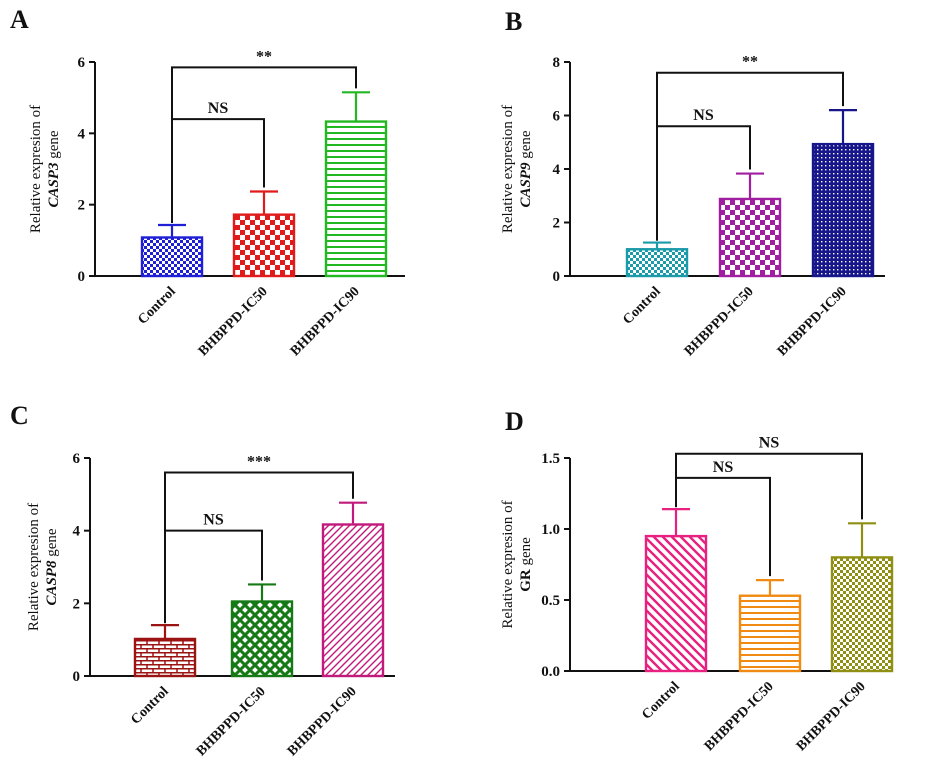  Describe the element at coordinates (526, 185) in the screenshot. I see `gene-name: CASP9` at that location.